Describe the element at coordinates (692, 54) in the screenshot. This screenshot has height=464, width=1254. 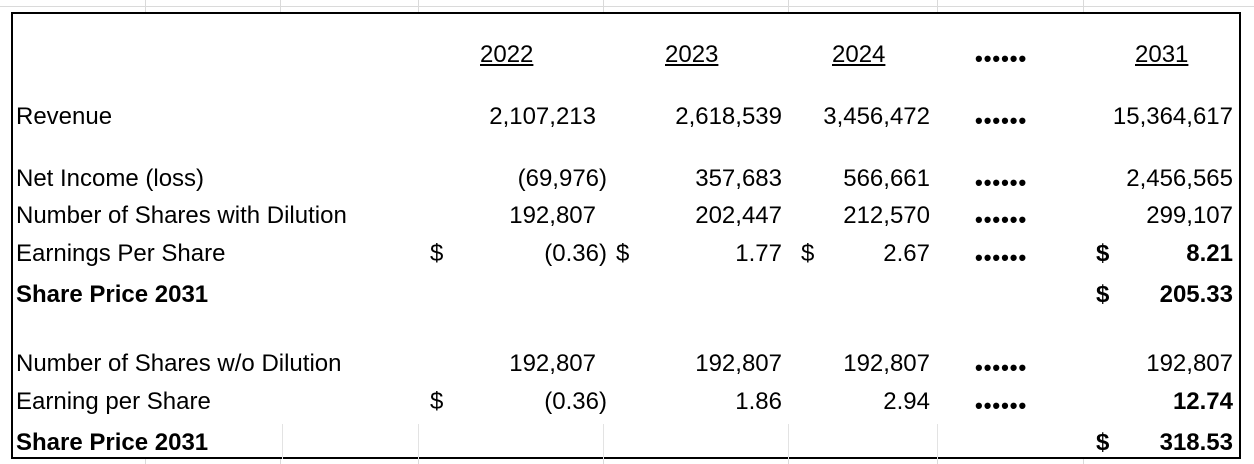
I see `header-2023: 2023` at that location.